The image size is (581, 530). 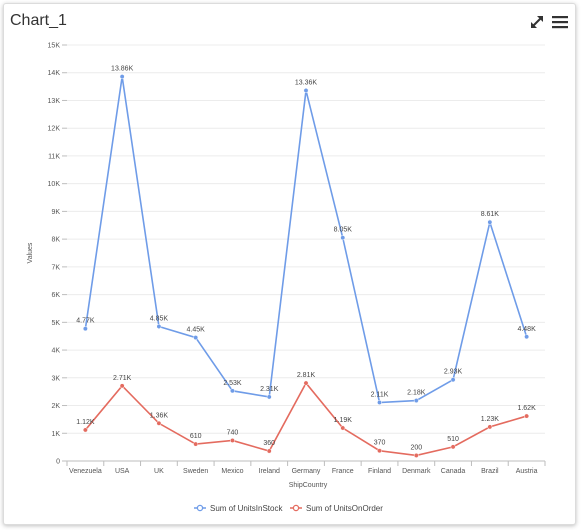 I want to click on data-label: 4.45K, so click(x=196, y=330).